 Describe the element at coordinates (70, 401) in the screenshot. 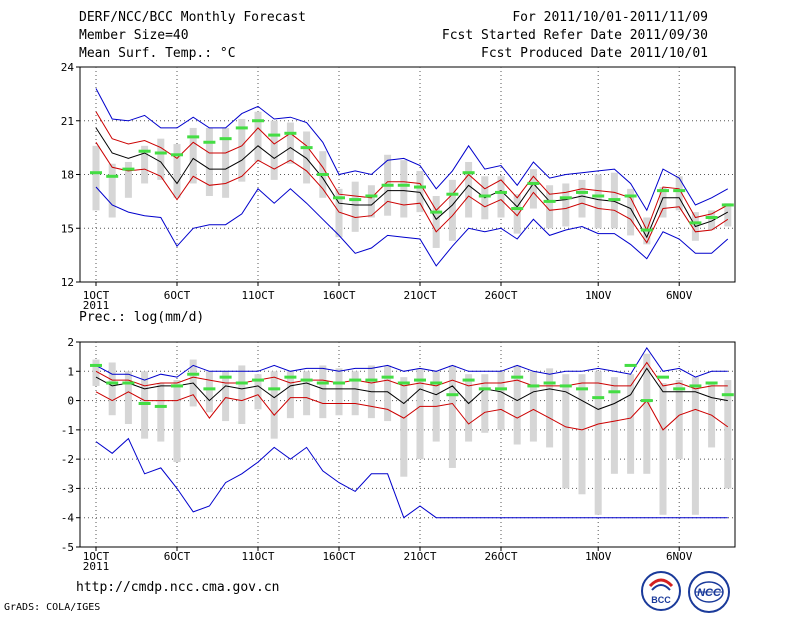

I see `y-tick-label: 0` at that location.